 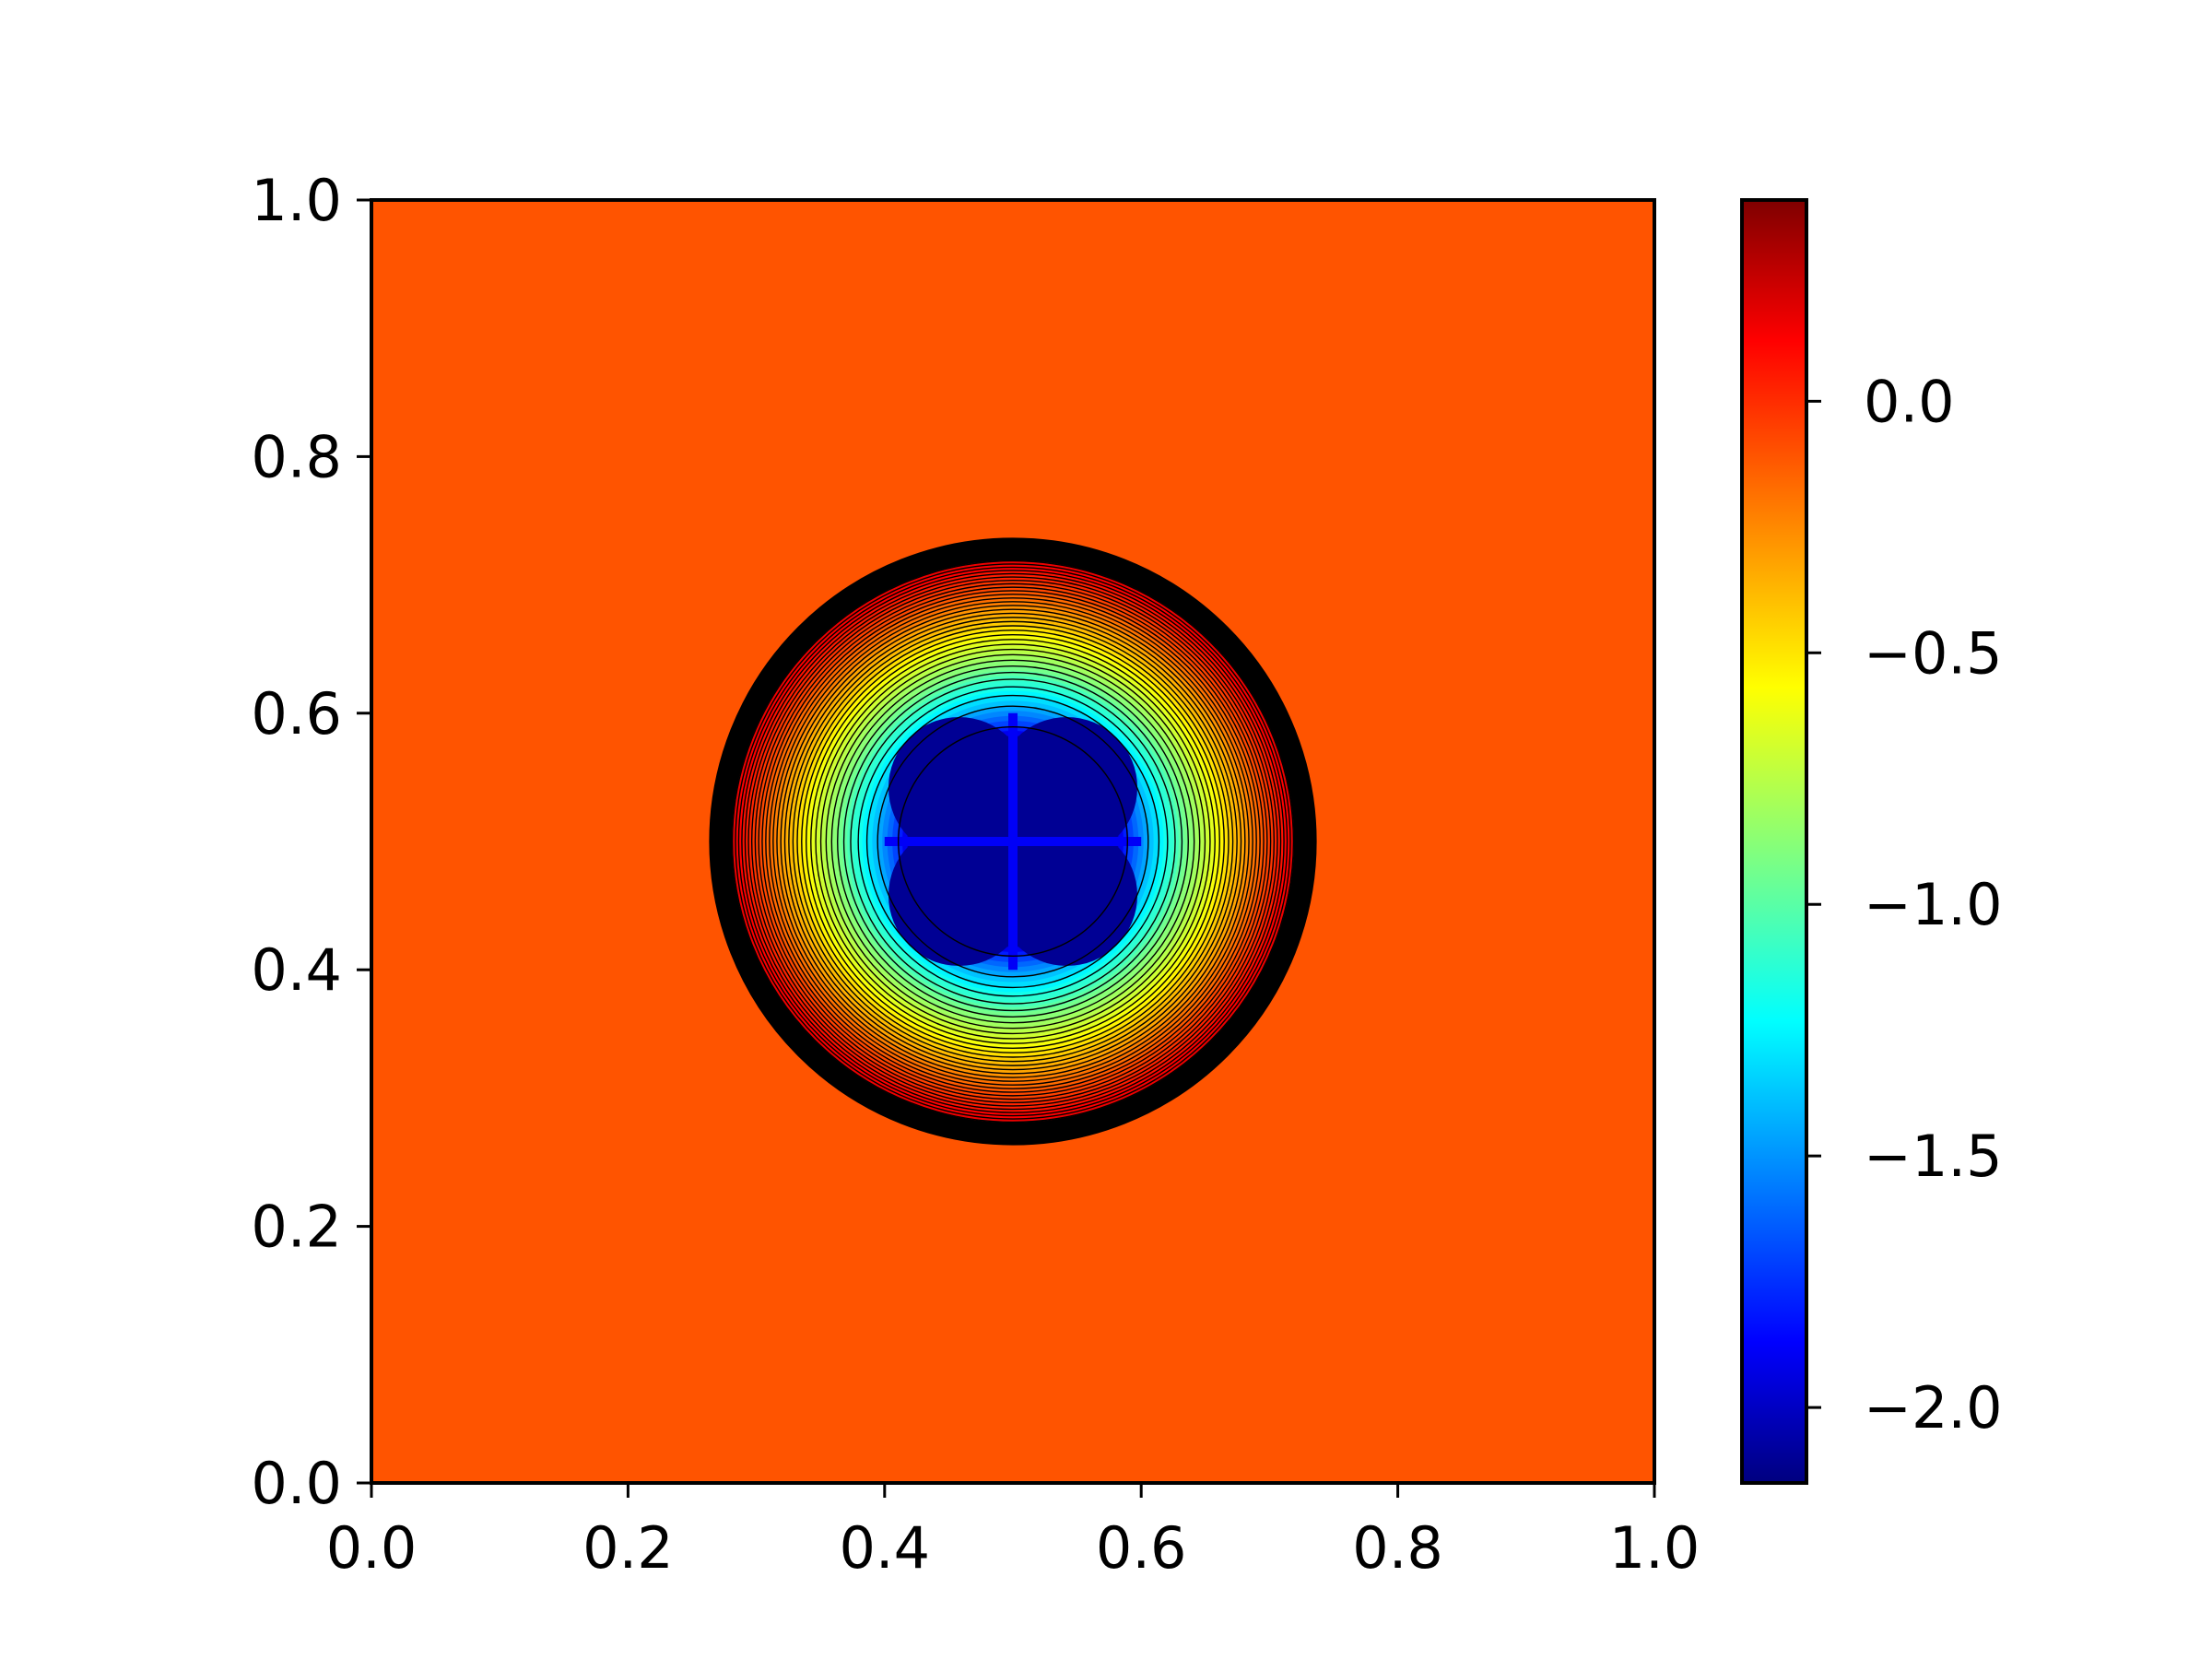 What do you see at coordinates (1933, 1156) in the screenshot?
I see `colorbar-tick-label: −1.5` at bounding box center [1933, 1156].